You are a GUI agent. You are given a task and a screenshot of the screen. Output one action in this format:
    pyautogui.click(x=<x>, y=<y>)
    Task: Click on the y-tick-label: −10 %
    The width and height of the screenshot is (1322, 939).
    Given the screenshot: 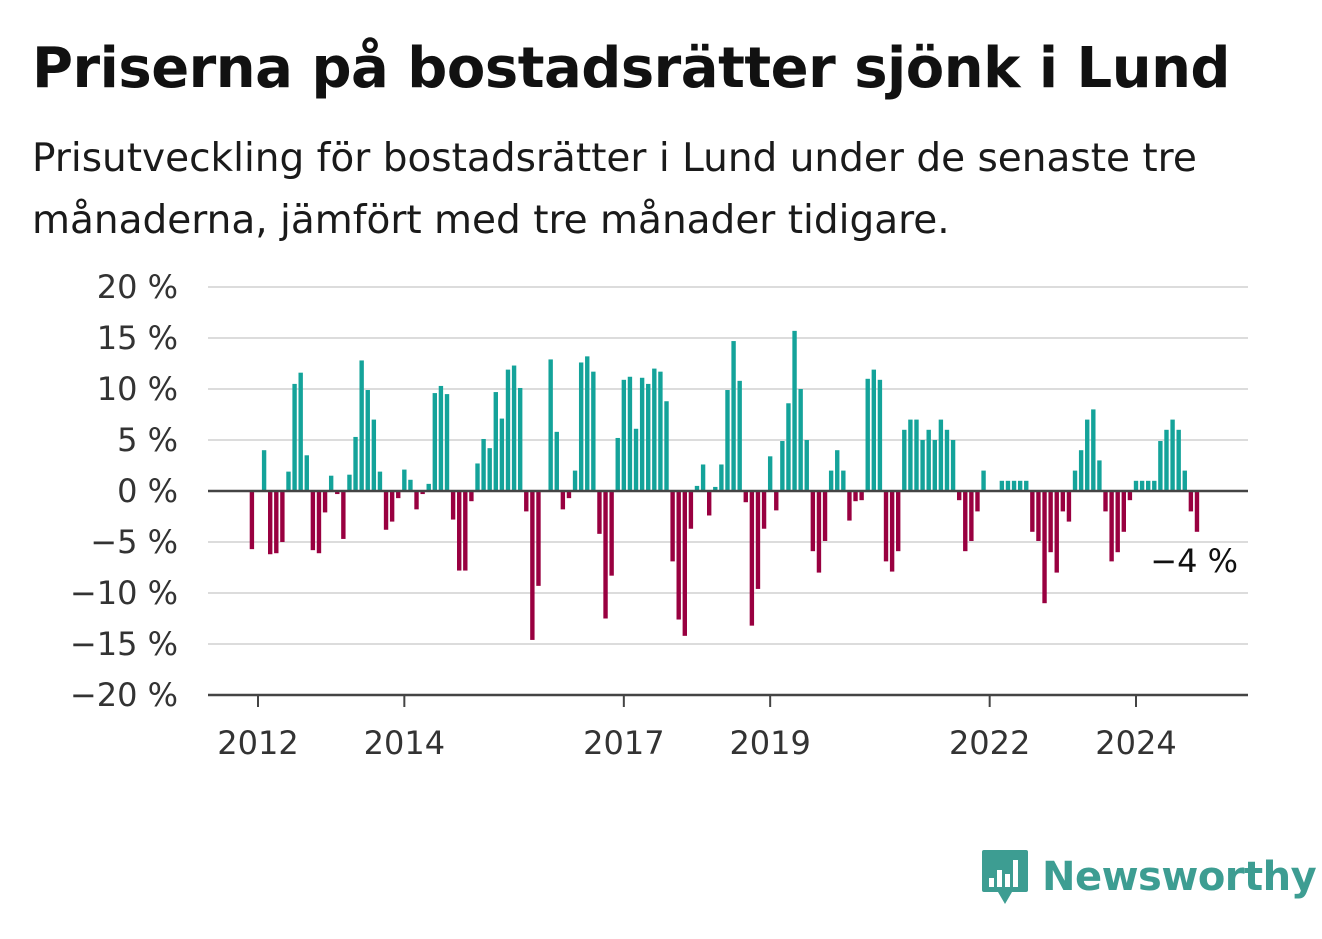 What is the action you would take?
    pyautogui.click(x=124, y=593)
    